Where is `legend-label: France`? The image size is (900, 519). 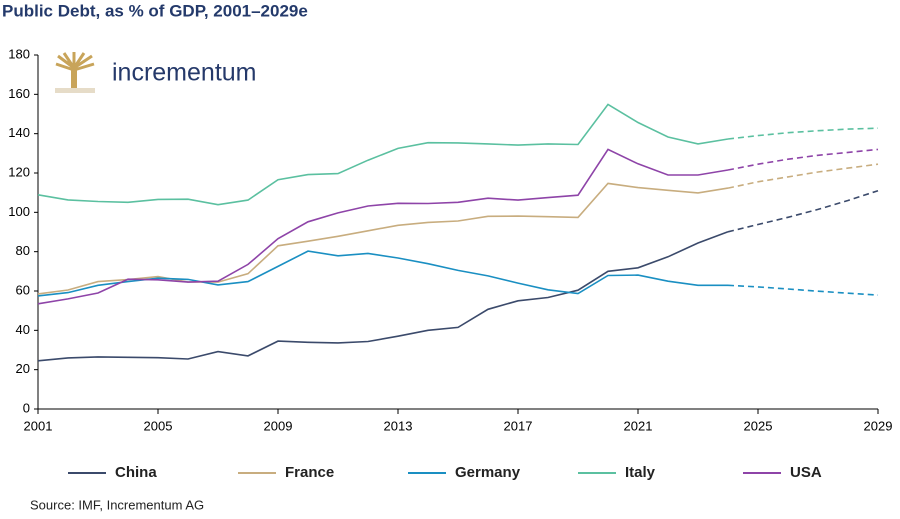 legend-label: France is located at coordinates (309, 472).